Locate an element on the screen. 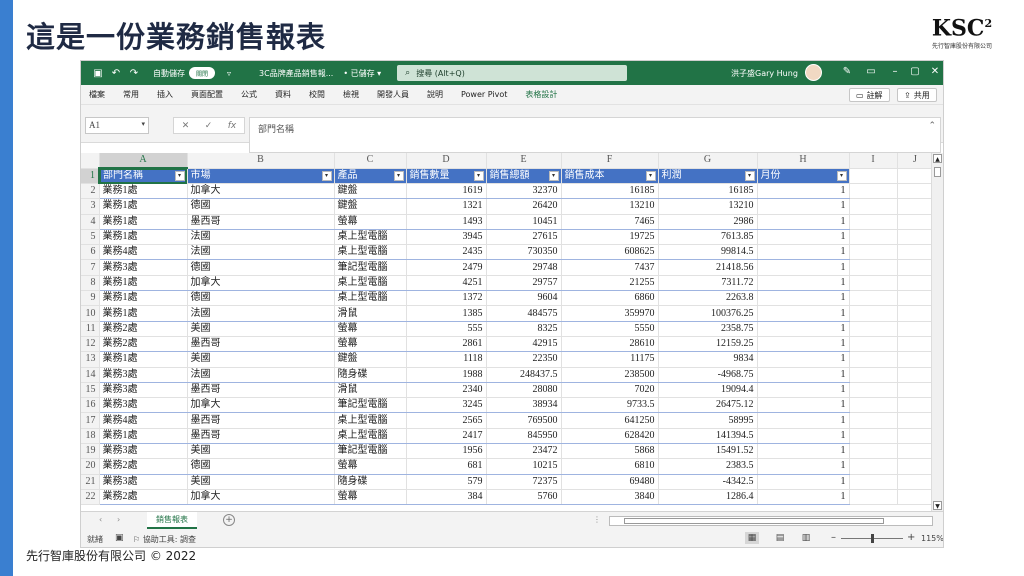  table-cell: 769500 is located at coordinates (524, 420).